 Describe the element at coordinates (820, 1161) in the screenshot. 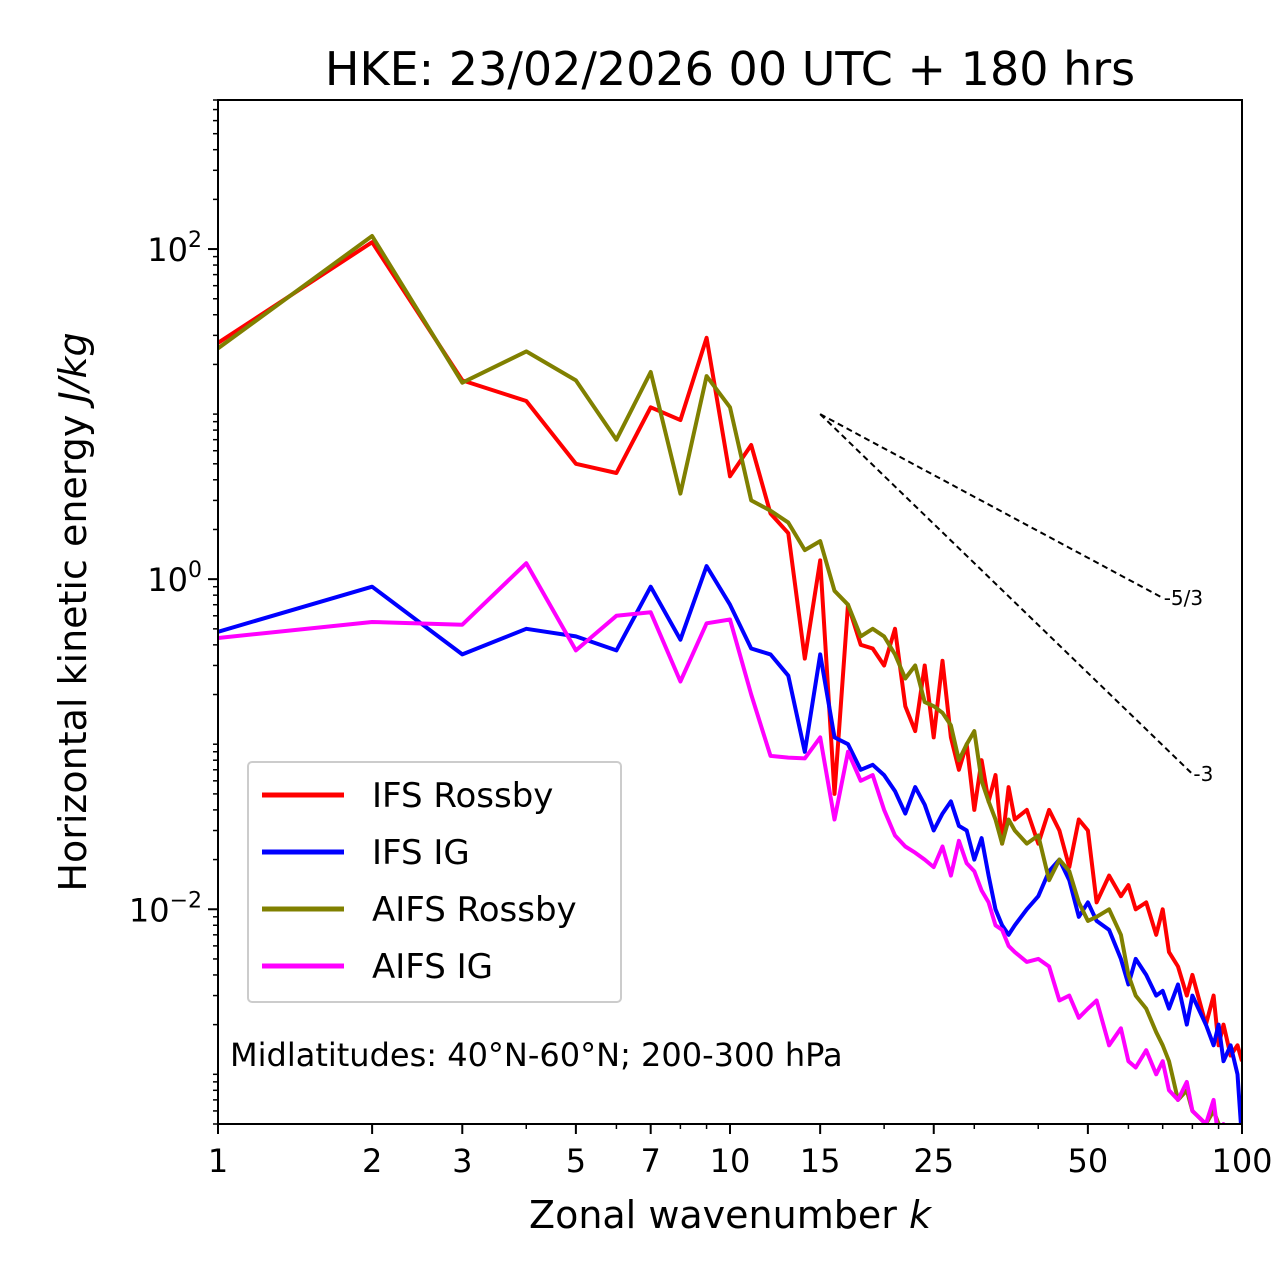

I see `x-tick-label: 15` at that location.